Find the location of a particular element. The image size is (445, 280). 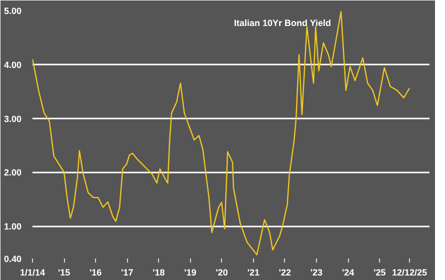

y-tick-label: 0.40 is located at coordinates (13, 259).